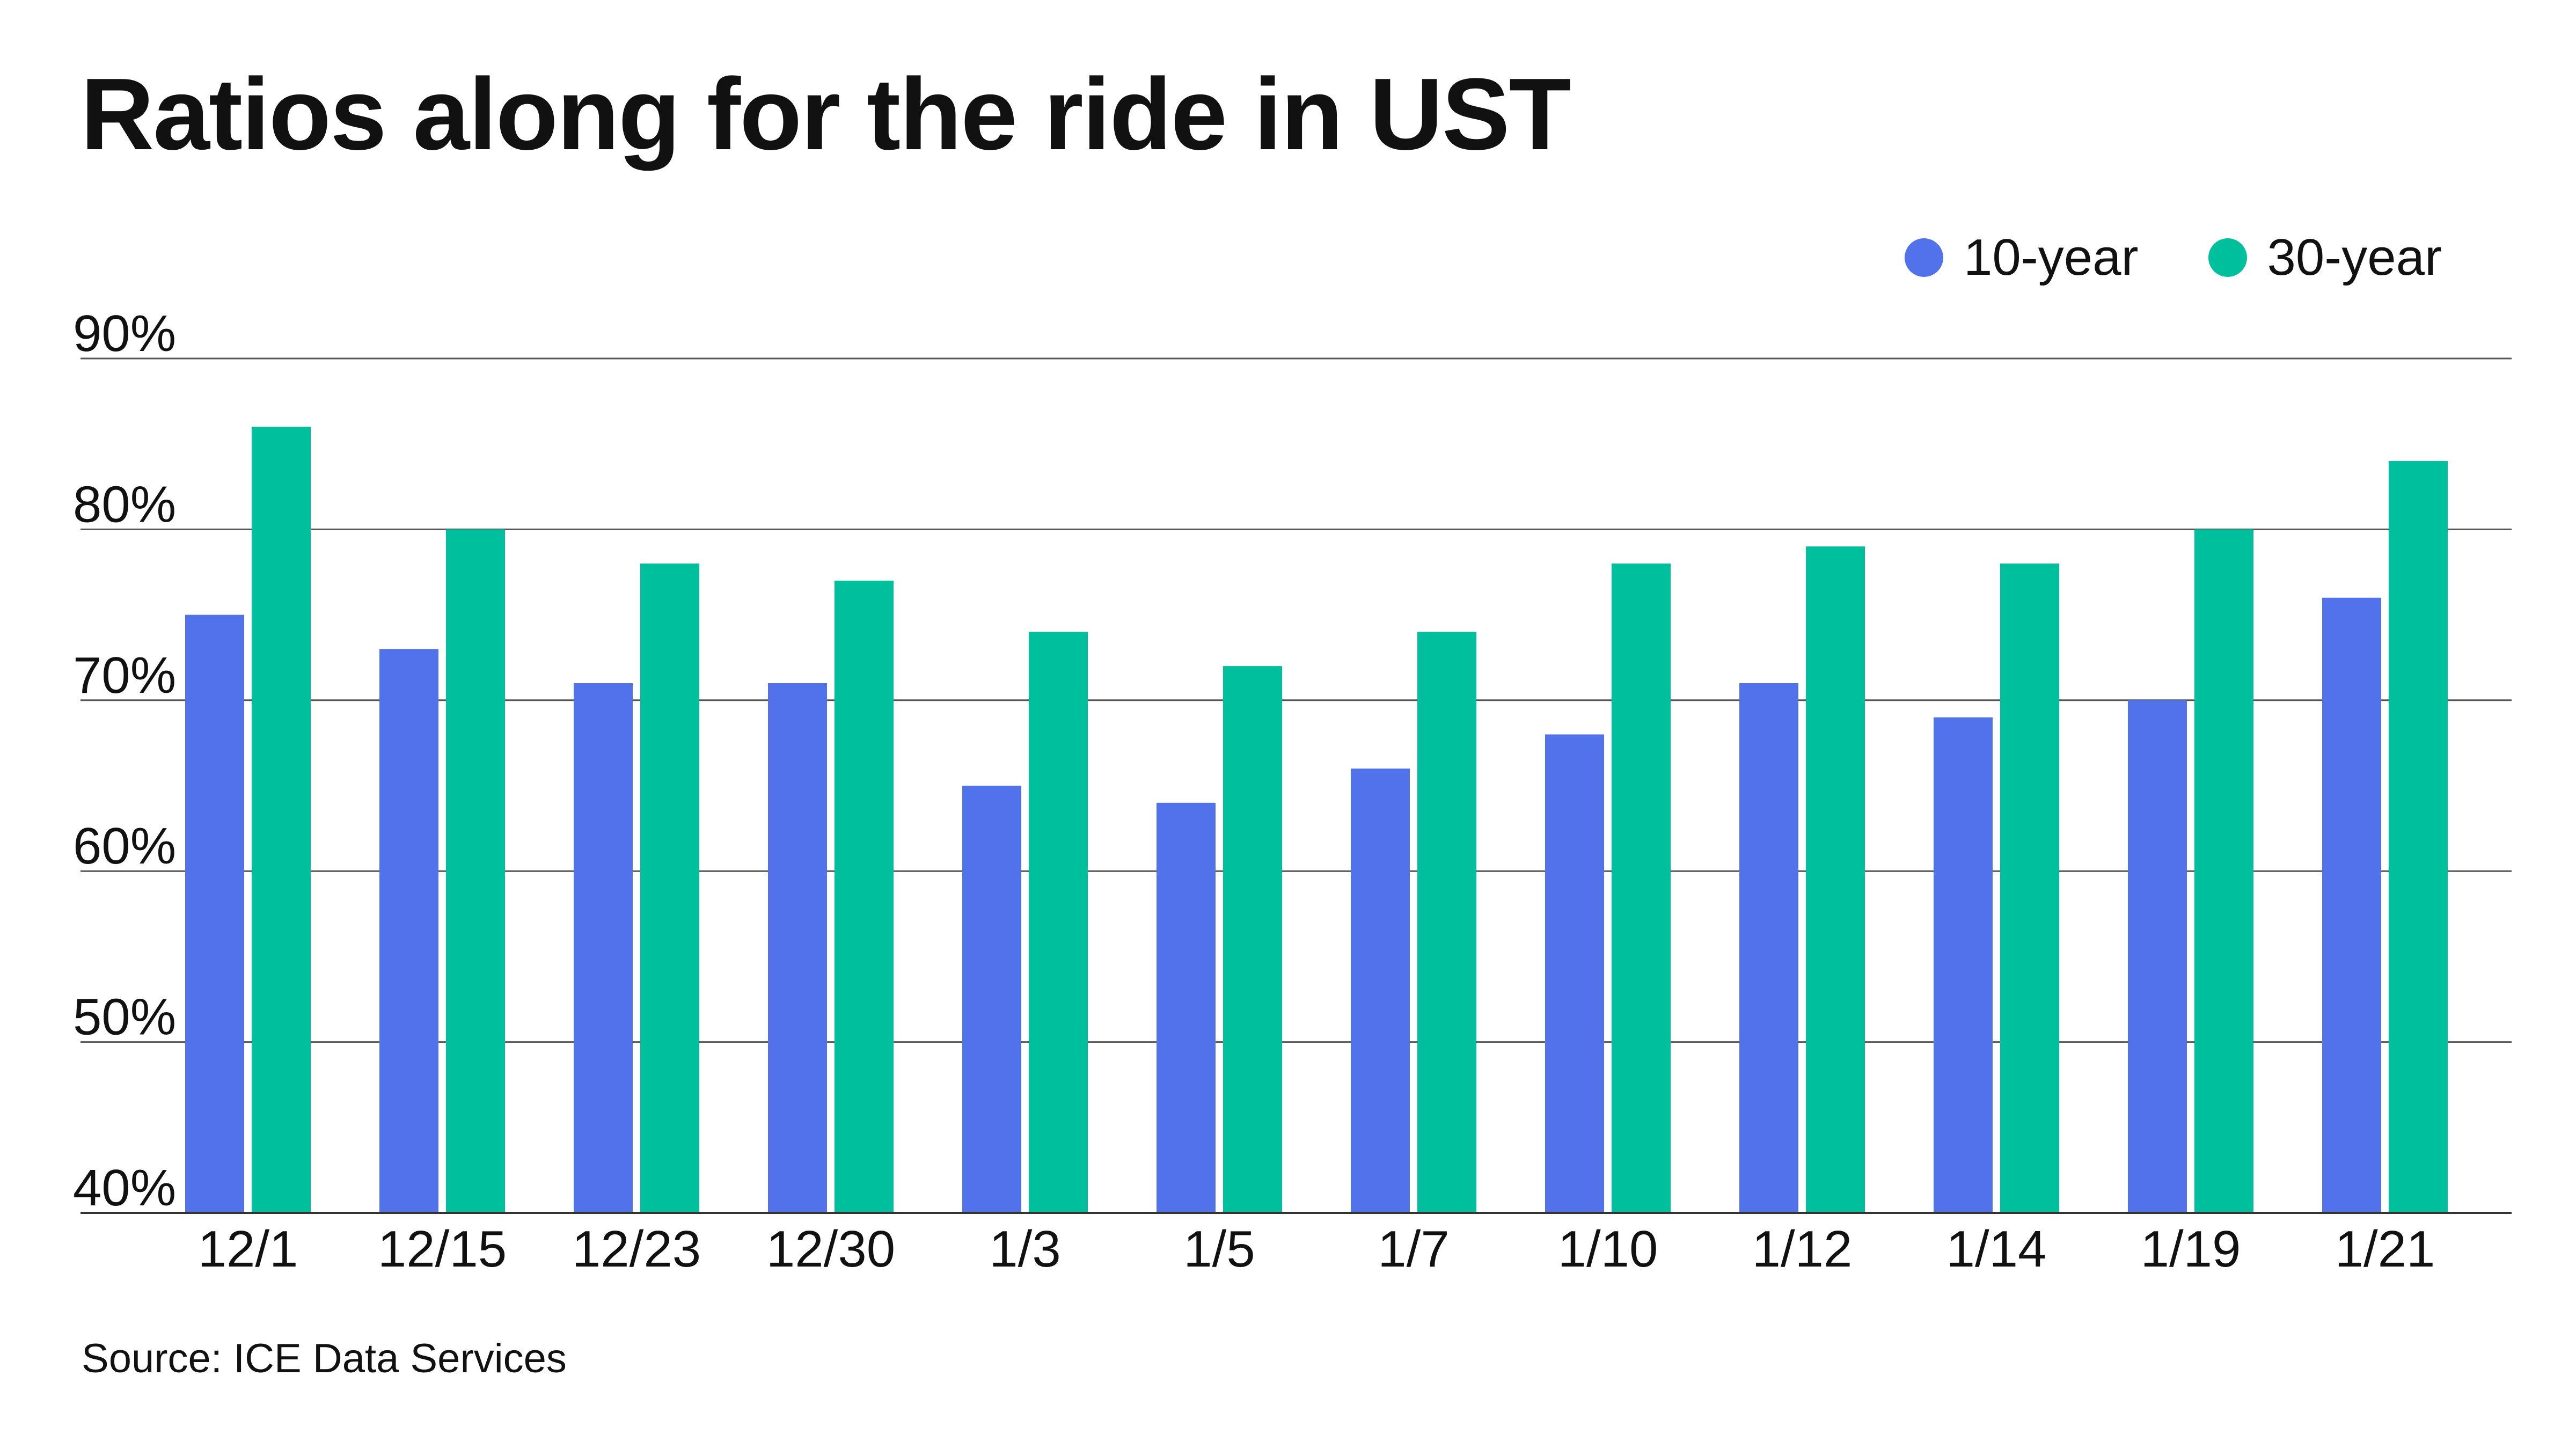  I want to click on y-tick-label-50: 50%, so click(124, 1017).